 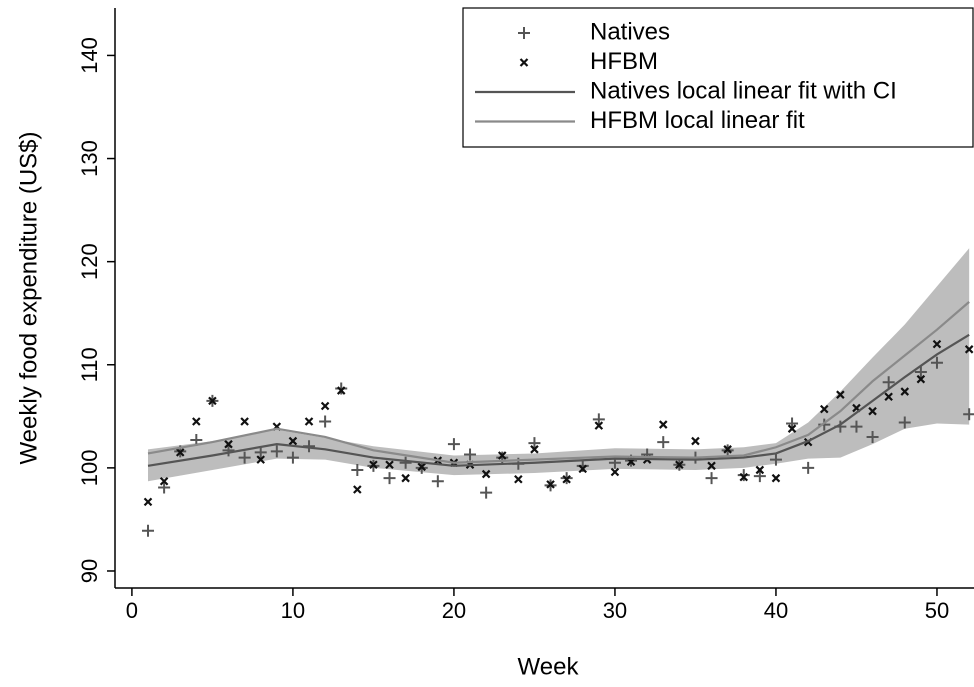 What do you see at coordinates (89, 261) in the screenshot?
I see `y-tick-label: 120` at bounding box center [89, 261].